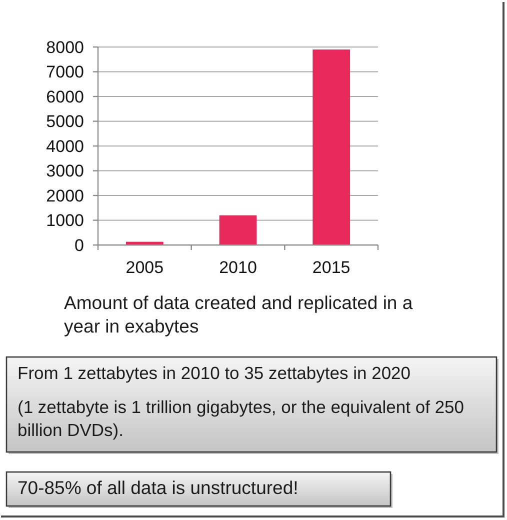 The height and width of the screenshot is (520, 507). Describe the element at coordinates (214, 373) in the screenshot. I see `text: From 1 zettabytes in 2010 to 35 zettabytes in 2020` at that location.